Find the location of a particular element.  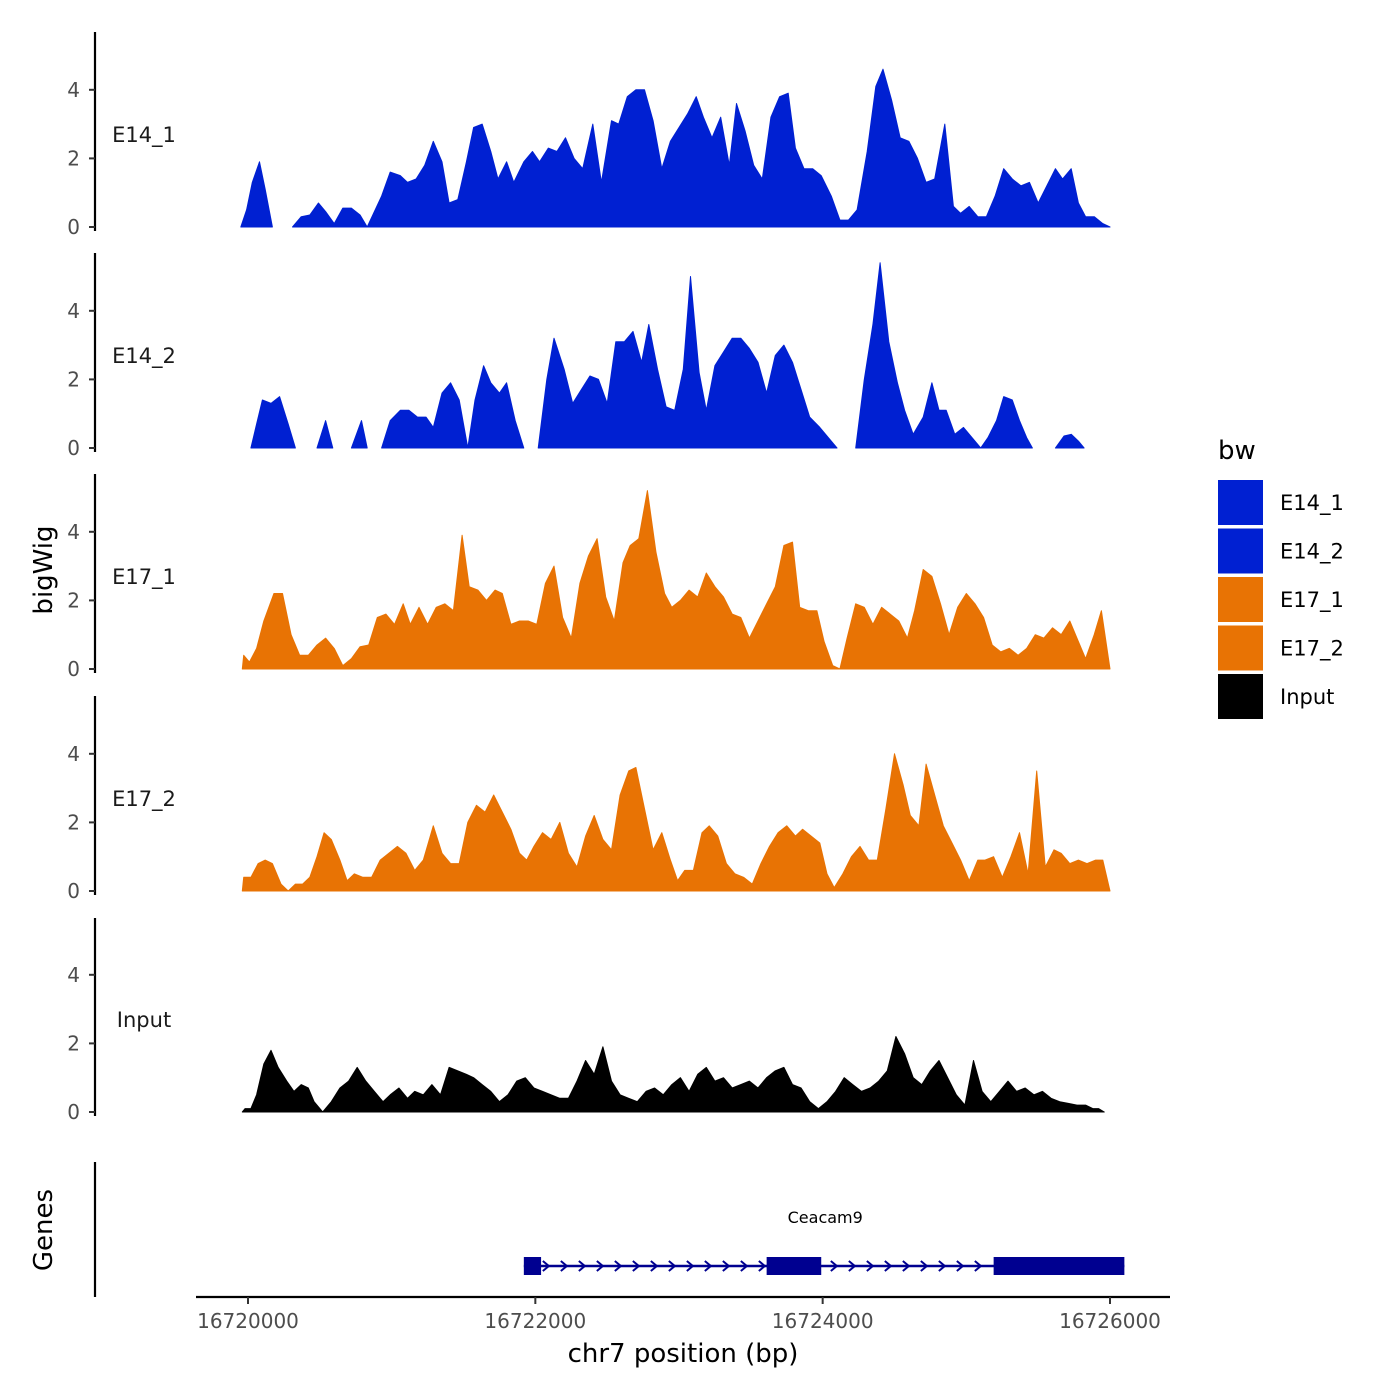

y-tick-label-Input-4: 4 is located at coordinates (73, 975).